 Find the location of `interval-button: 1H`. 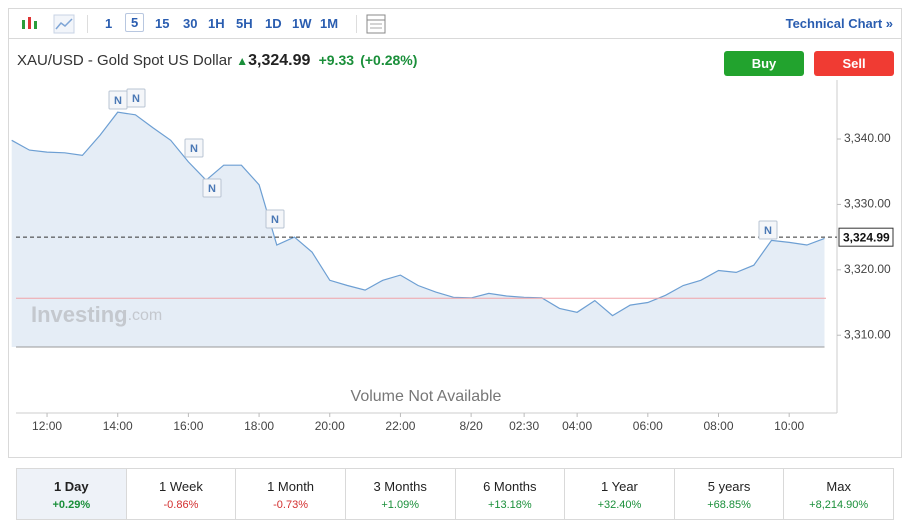

interval-button: 1H is located at coordinates (216, 23).